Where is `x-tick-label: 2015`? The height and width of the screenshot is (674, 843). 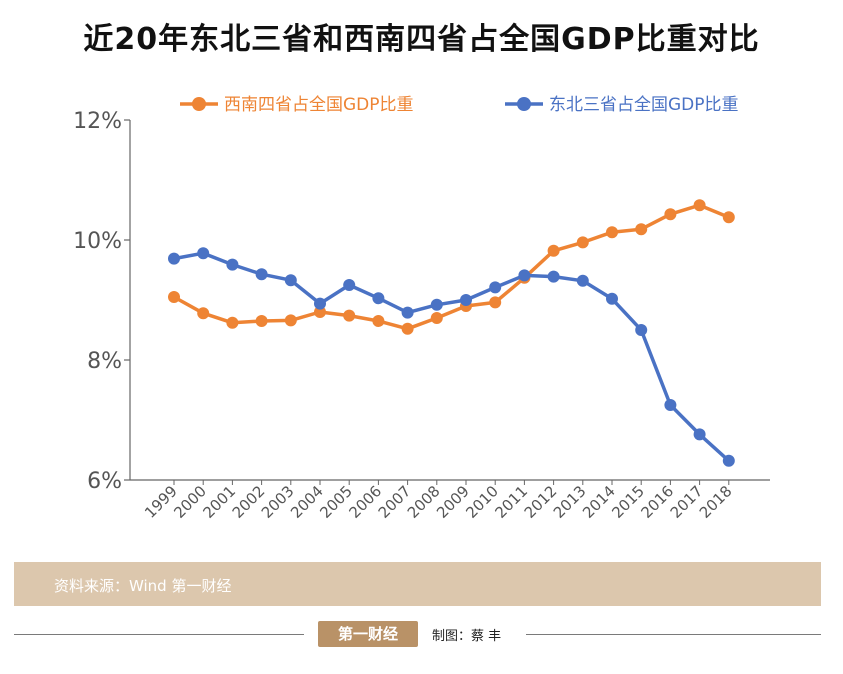 x-tick-label: 2015 is located at coordinates (628, 502).